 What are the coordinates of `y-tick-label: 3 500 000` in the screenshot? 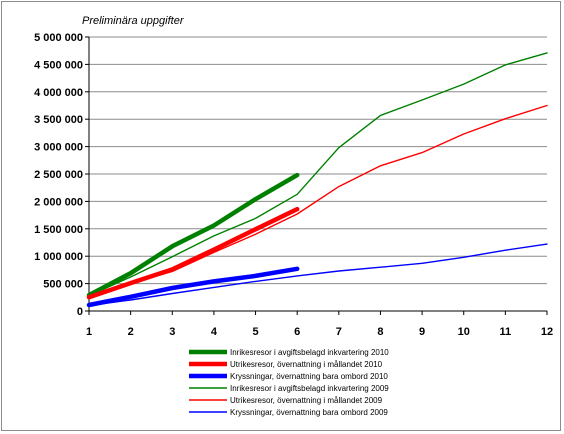 It's located at (58, 120).